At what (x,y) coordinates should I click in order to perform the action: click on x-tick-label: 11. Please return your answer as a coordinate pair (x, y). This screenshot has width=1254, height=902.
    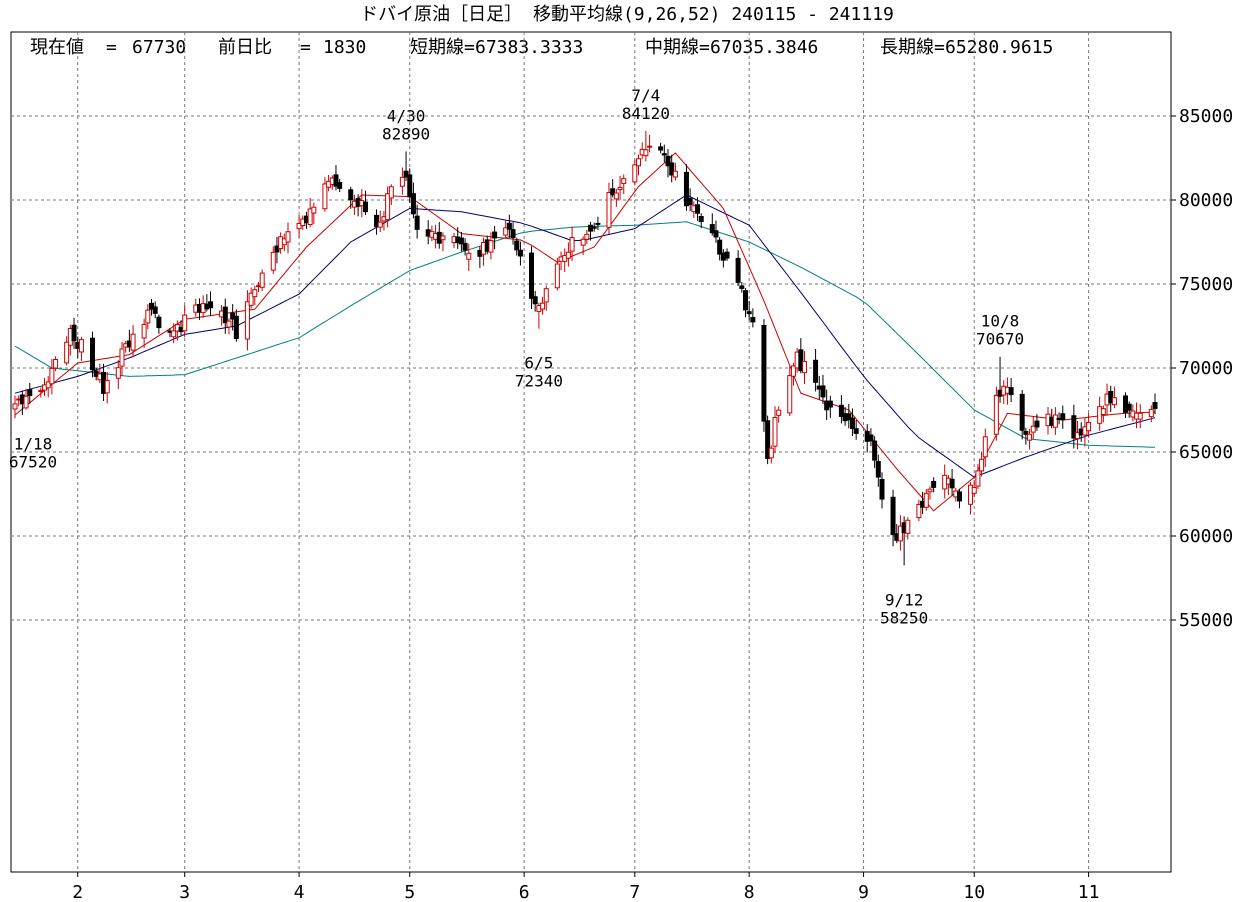
    Looking at the image, I should click on (1089, 892).